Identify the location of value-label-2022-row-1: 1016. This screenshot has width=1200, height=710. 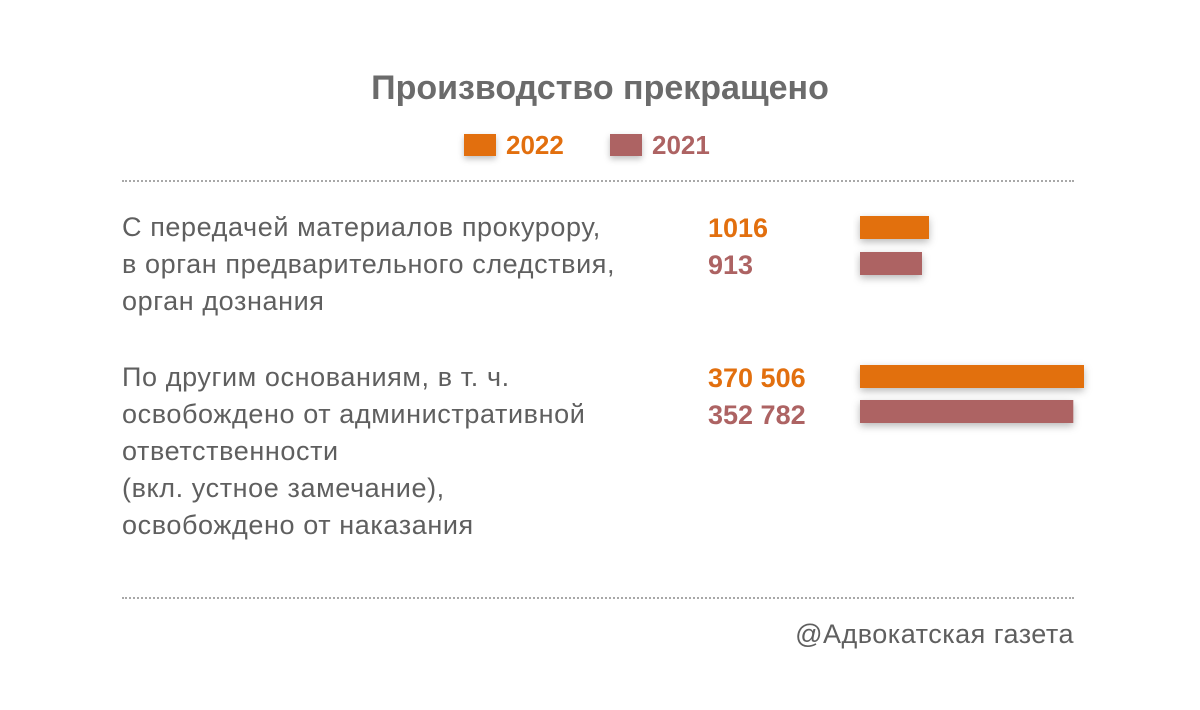
(738, 228).